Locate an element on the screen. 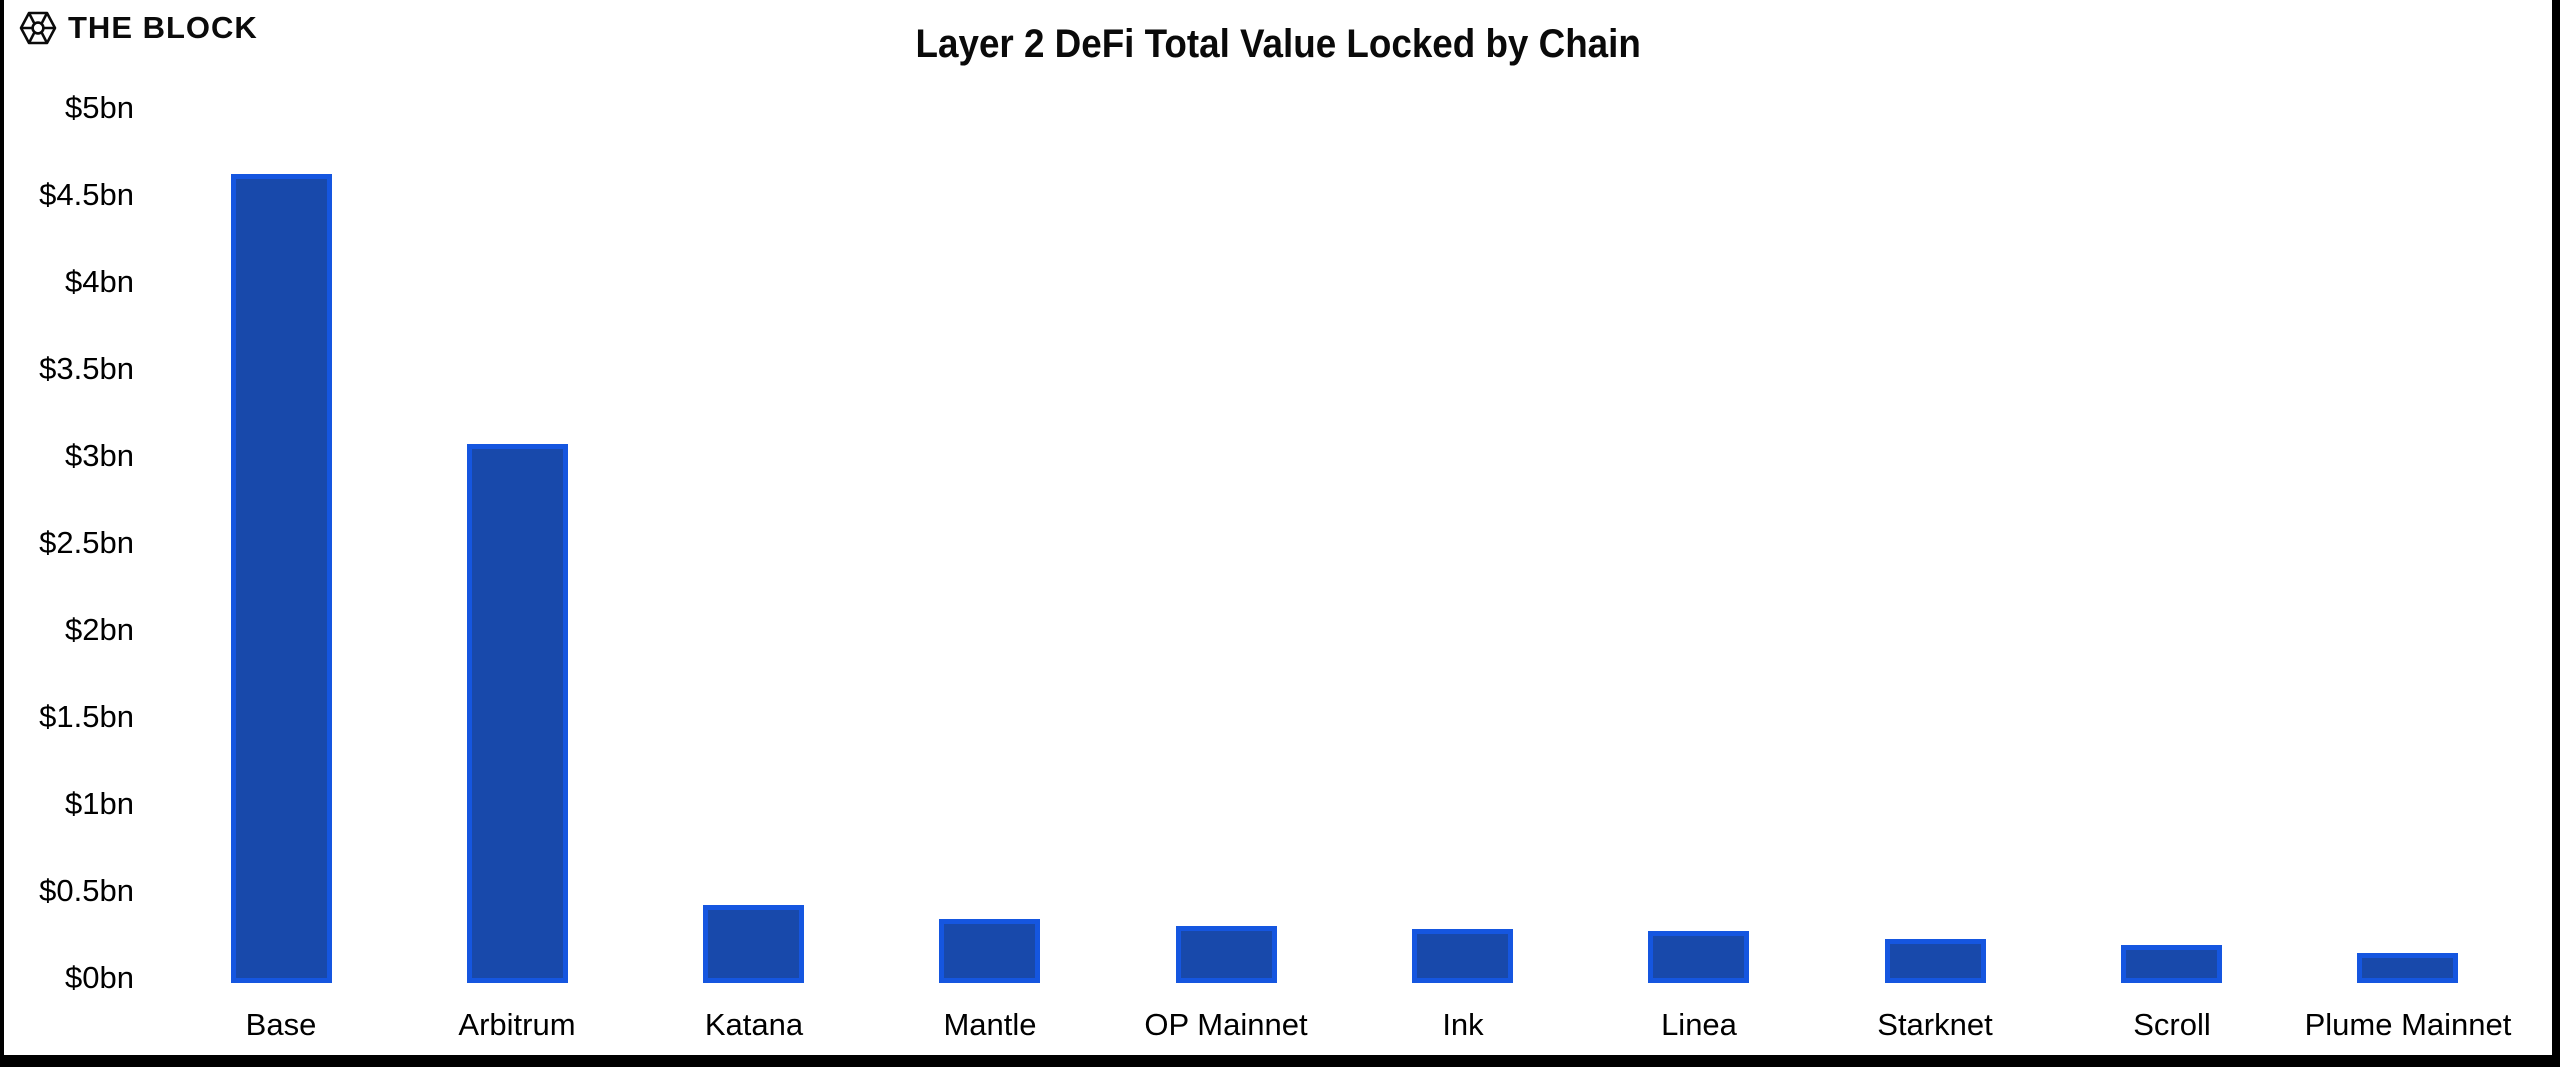  bar-base is located at coordinates (281, 578).